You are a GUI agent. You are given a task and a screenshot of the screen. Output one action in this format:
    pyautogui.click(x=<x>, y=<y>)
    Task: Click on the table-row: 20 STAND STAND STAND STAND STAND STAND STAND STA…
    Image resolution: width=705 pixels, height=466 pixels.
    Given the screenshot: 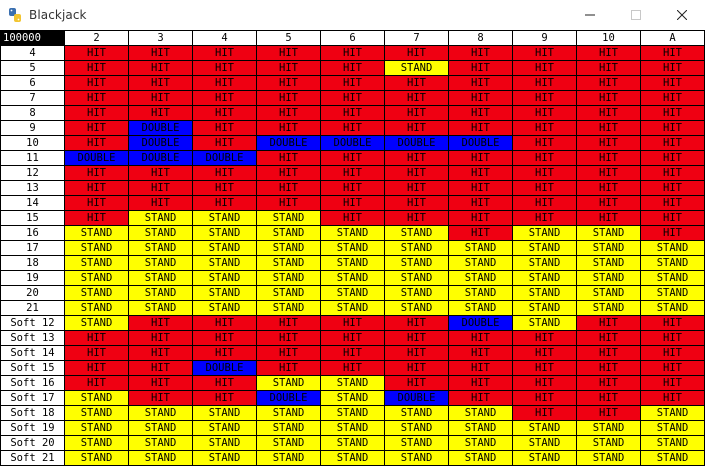 What is the action you would take?
    pyautogui.click(x=352, y=293)
    